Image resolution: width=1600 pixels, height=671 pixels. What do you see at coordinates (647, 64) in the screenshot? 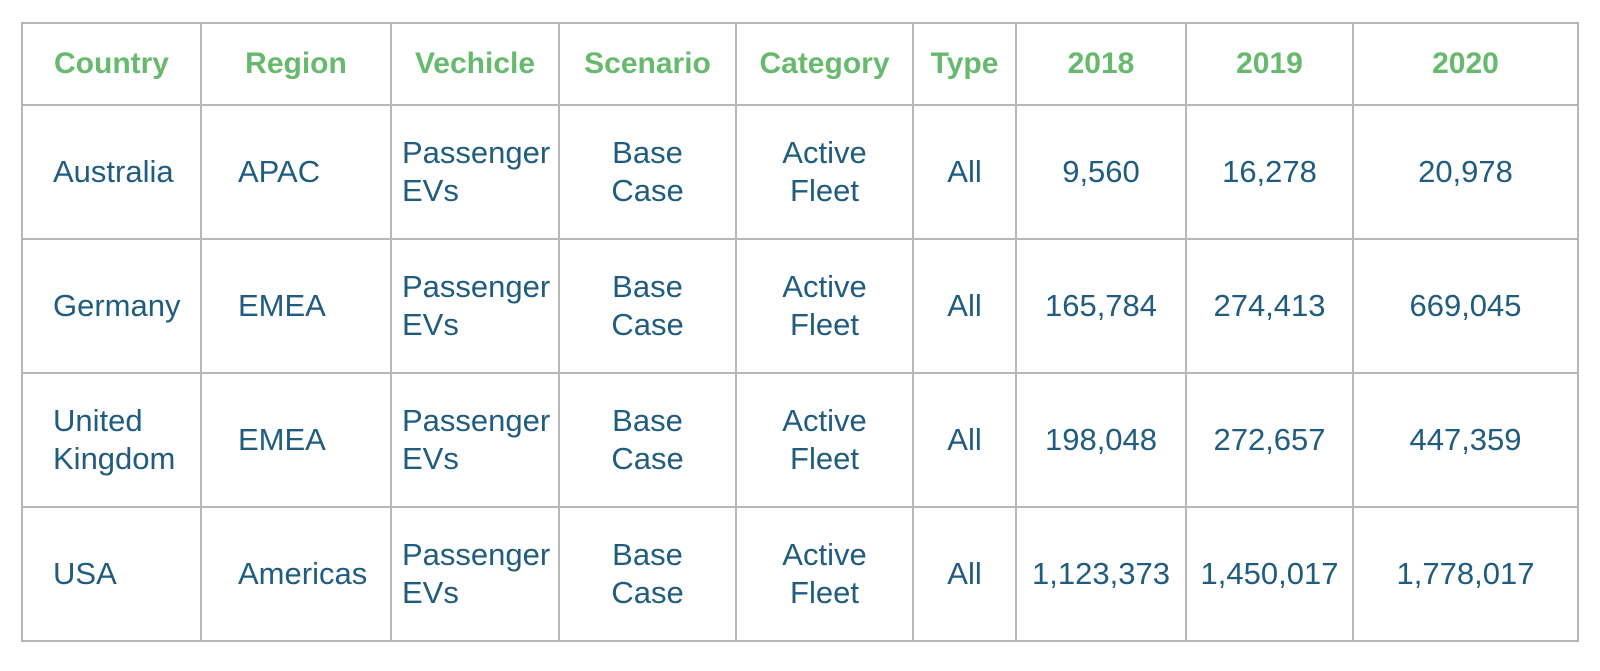
I see `header-scenario: Scenario` at bounding box center [647, 64].